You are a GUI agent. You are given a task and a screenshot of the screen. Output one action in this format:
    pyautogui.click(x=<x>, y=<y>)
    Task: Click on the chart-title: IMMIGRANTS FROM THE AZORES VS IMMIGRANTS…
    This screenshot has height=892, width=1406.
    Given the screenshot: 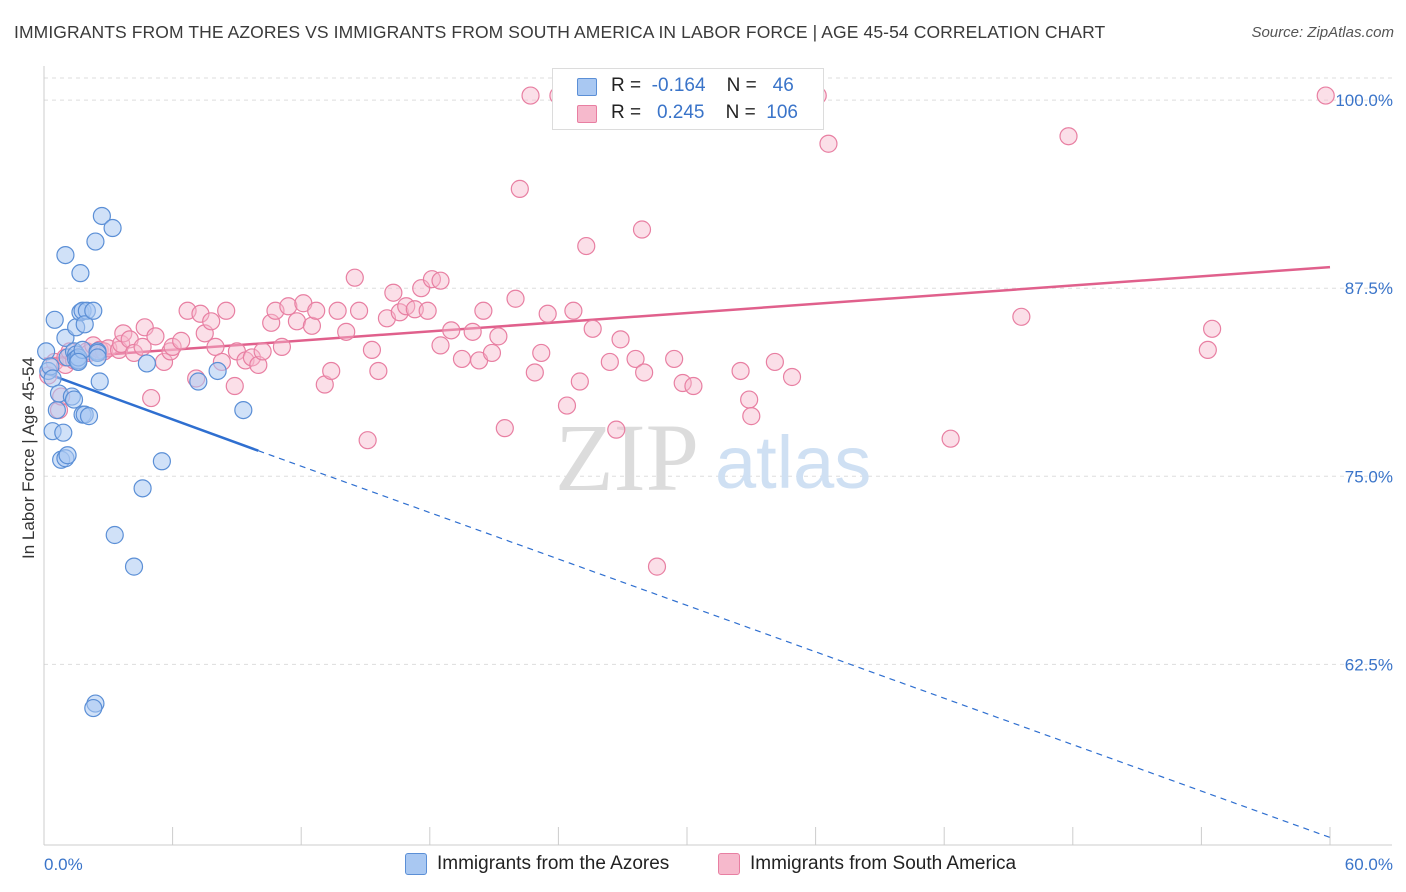 What is the action you would take?
    pyautogui.click(x=560, y=32)
    